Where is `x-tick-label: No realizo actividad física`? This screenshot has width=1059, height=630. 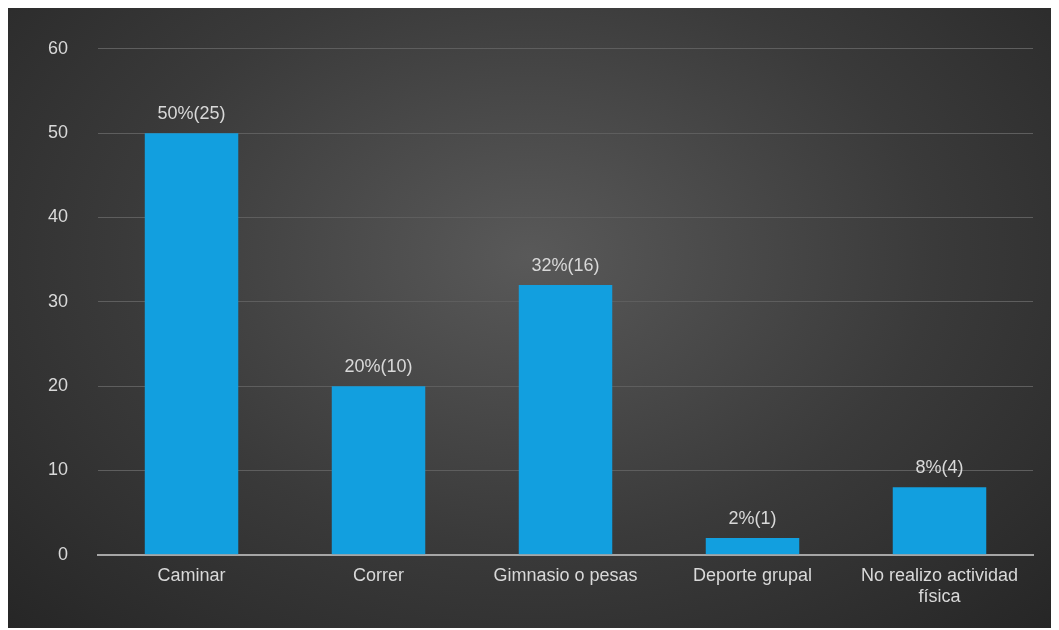 x-tick-label: No realizo actividad física is located at coordinates (939, 585).